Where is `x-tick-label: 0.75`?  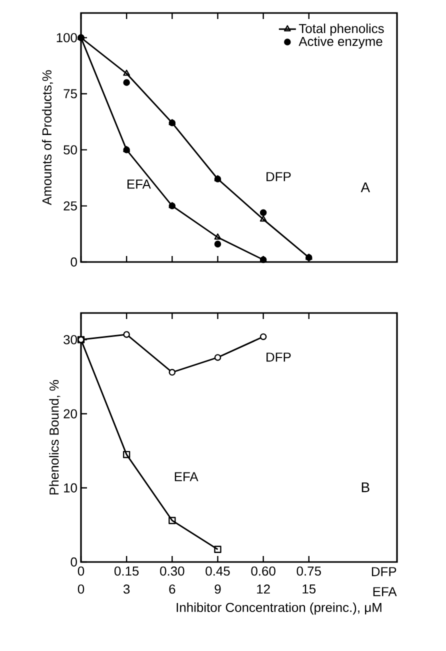
x-tick-label: 0.75 is located at coordinates (308, 571).